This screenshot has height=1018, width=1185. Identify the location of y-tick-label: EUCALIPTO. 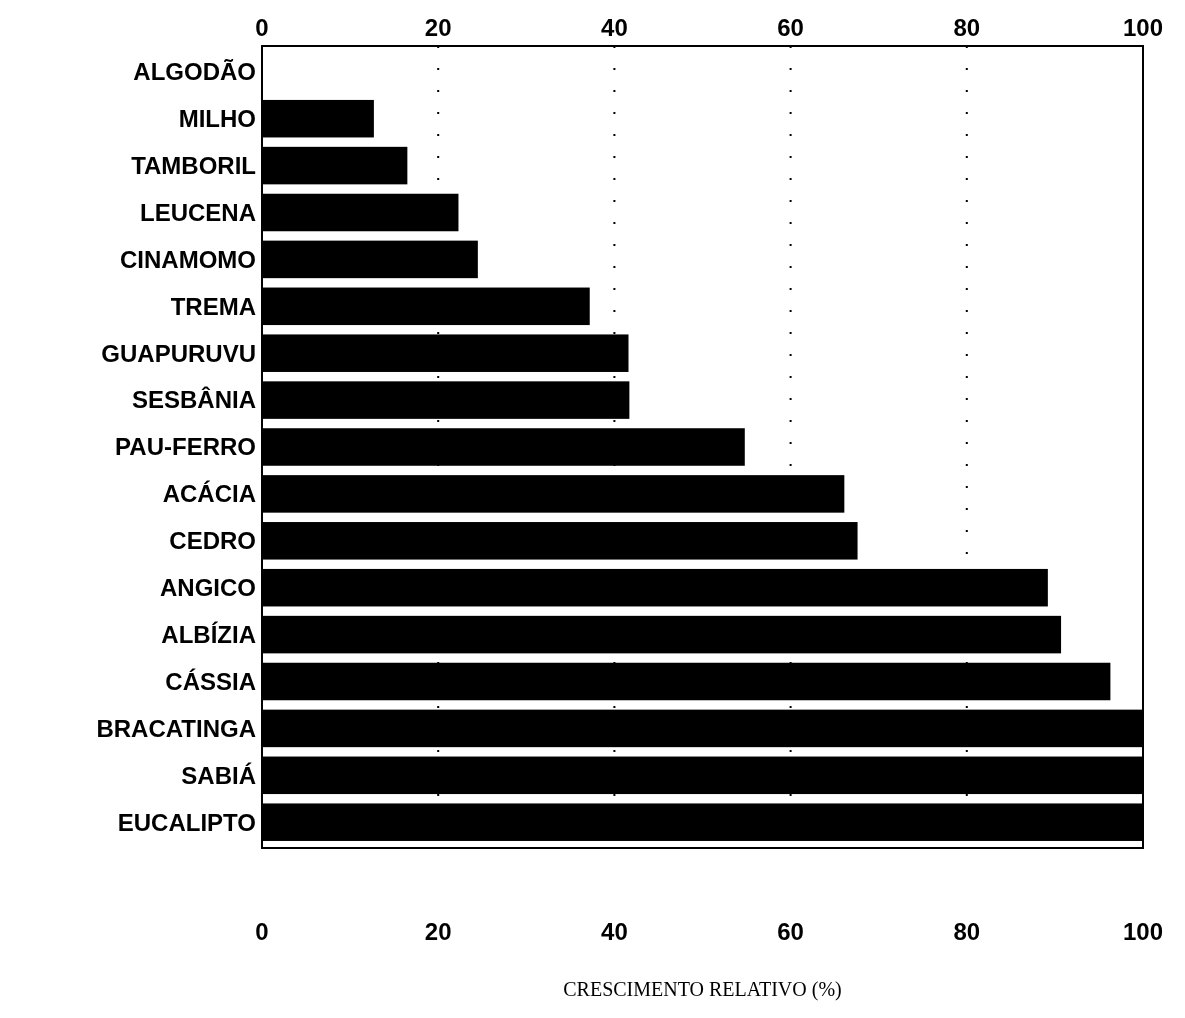
(186, 822).